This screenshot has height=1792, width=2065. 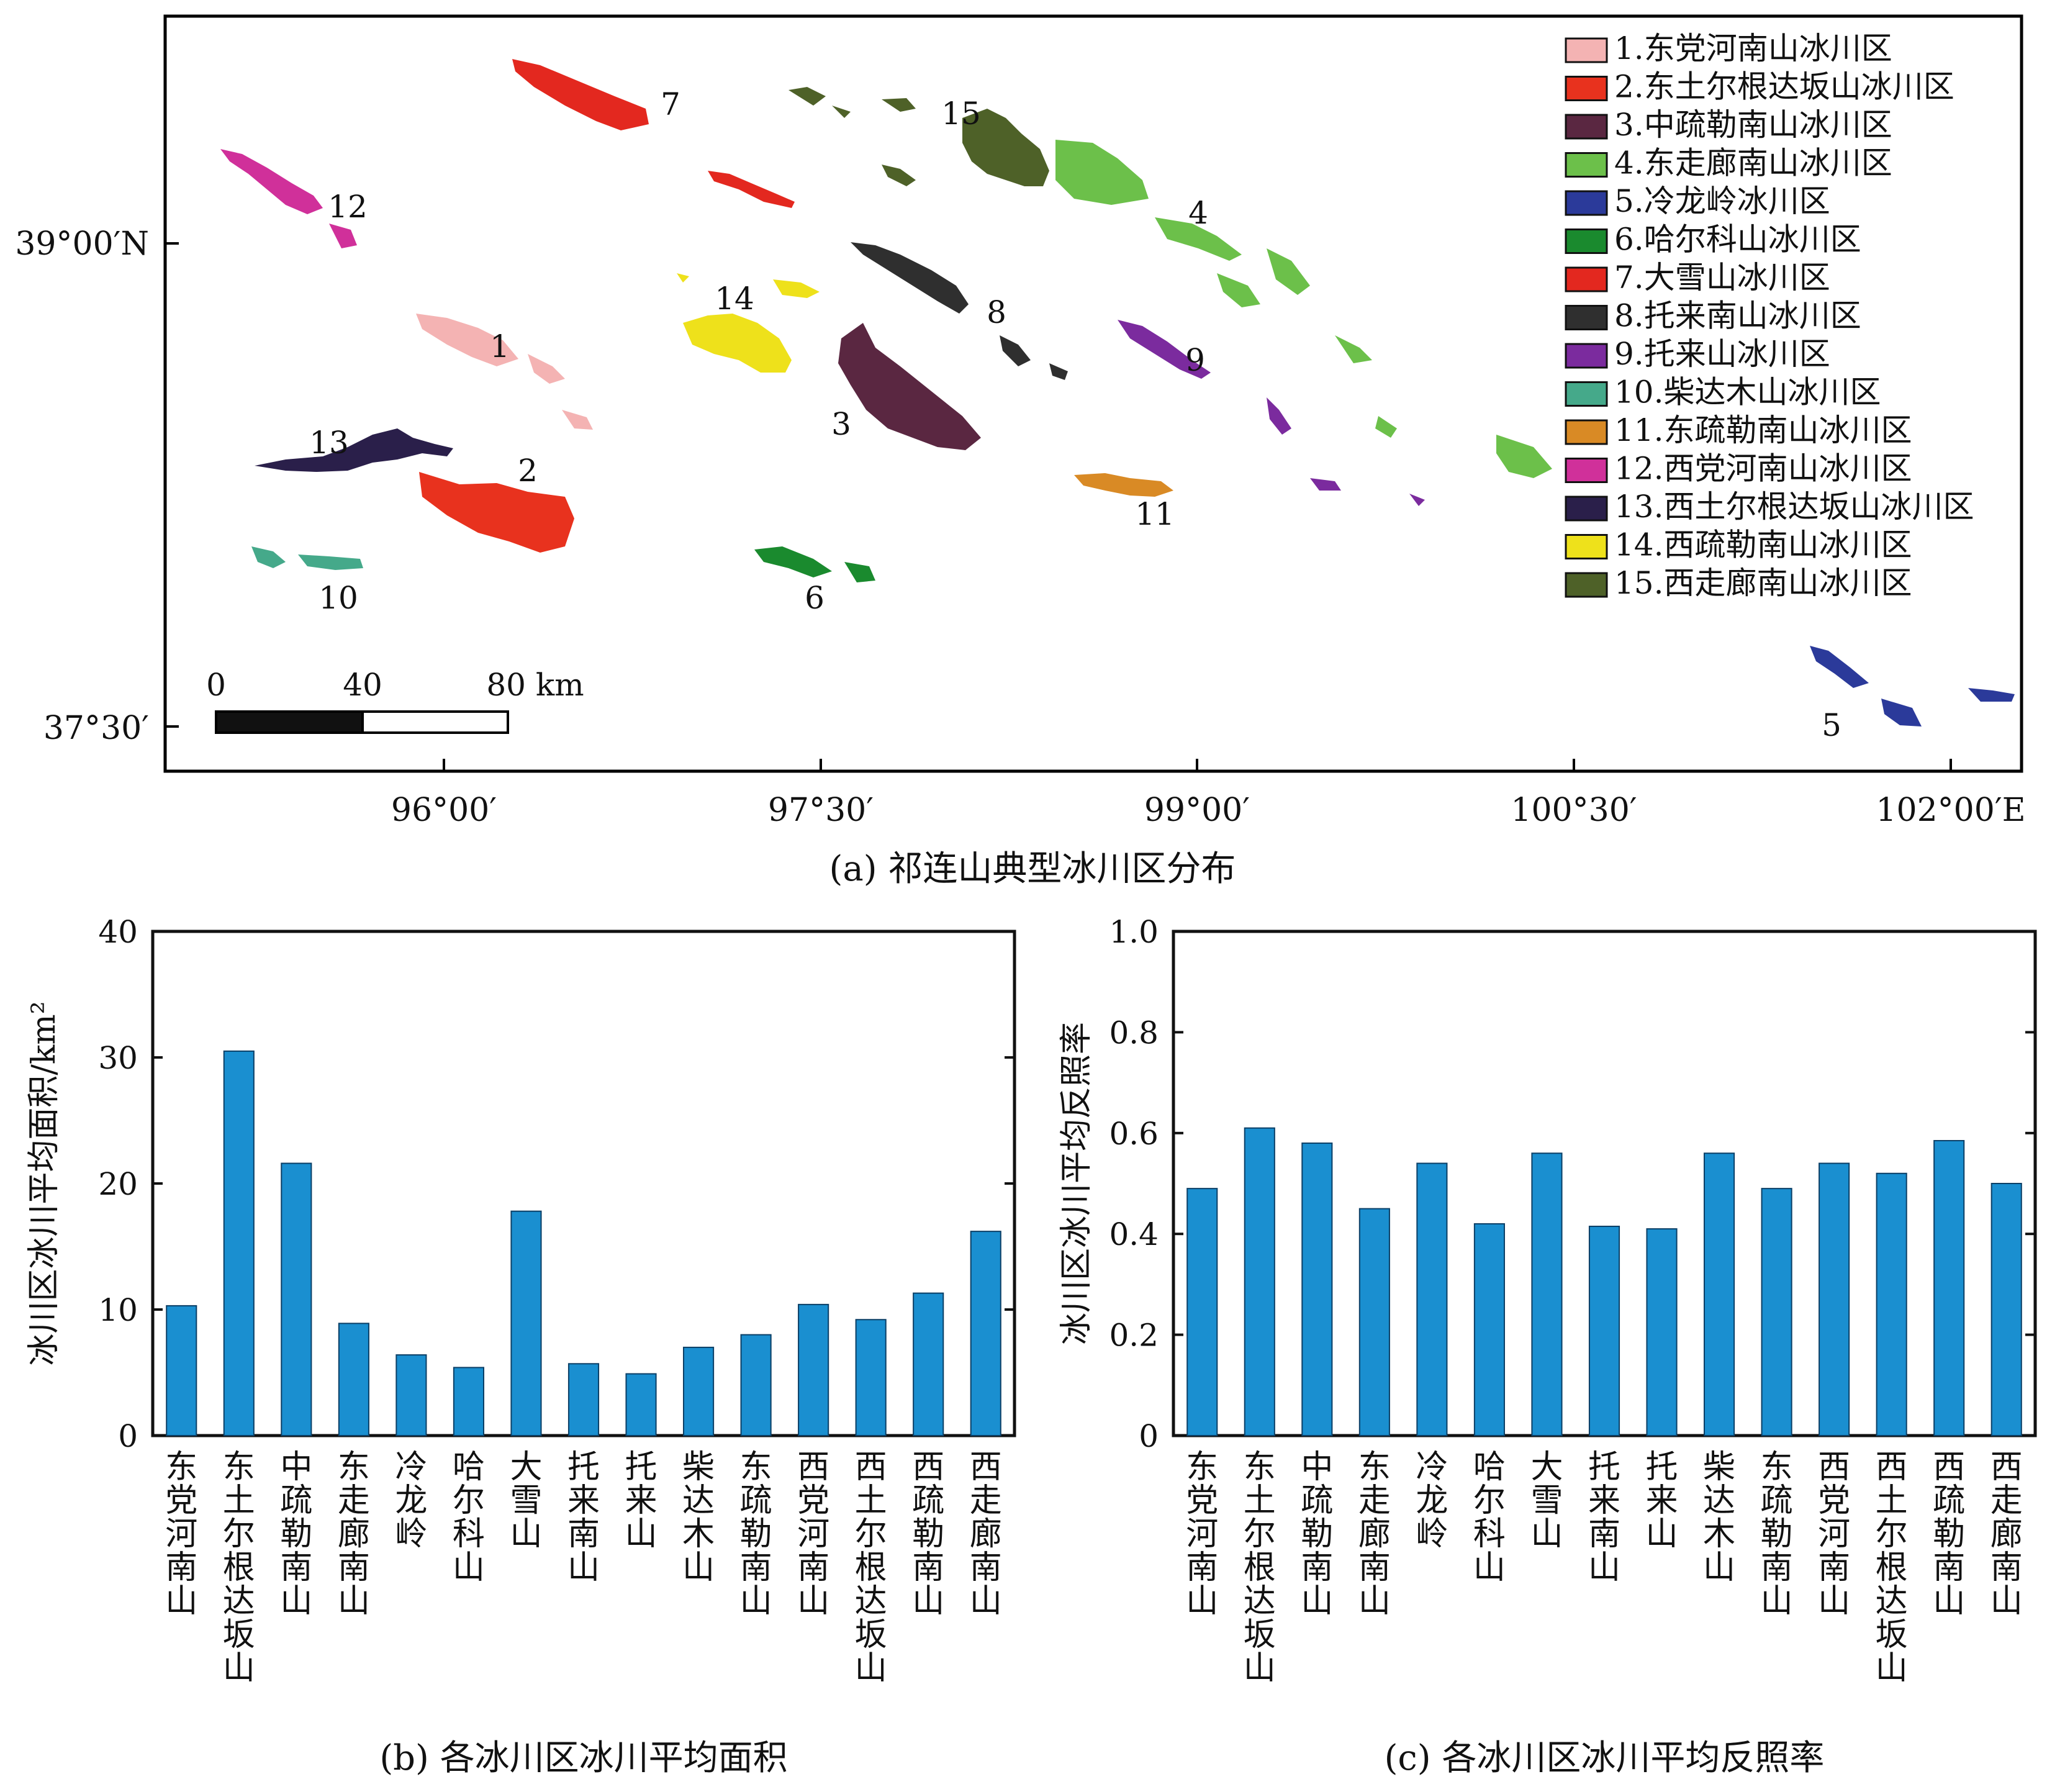 I want to click on bar-冷龙岭, so click(x=1432, y=1299).